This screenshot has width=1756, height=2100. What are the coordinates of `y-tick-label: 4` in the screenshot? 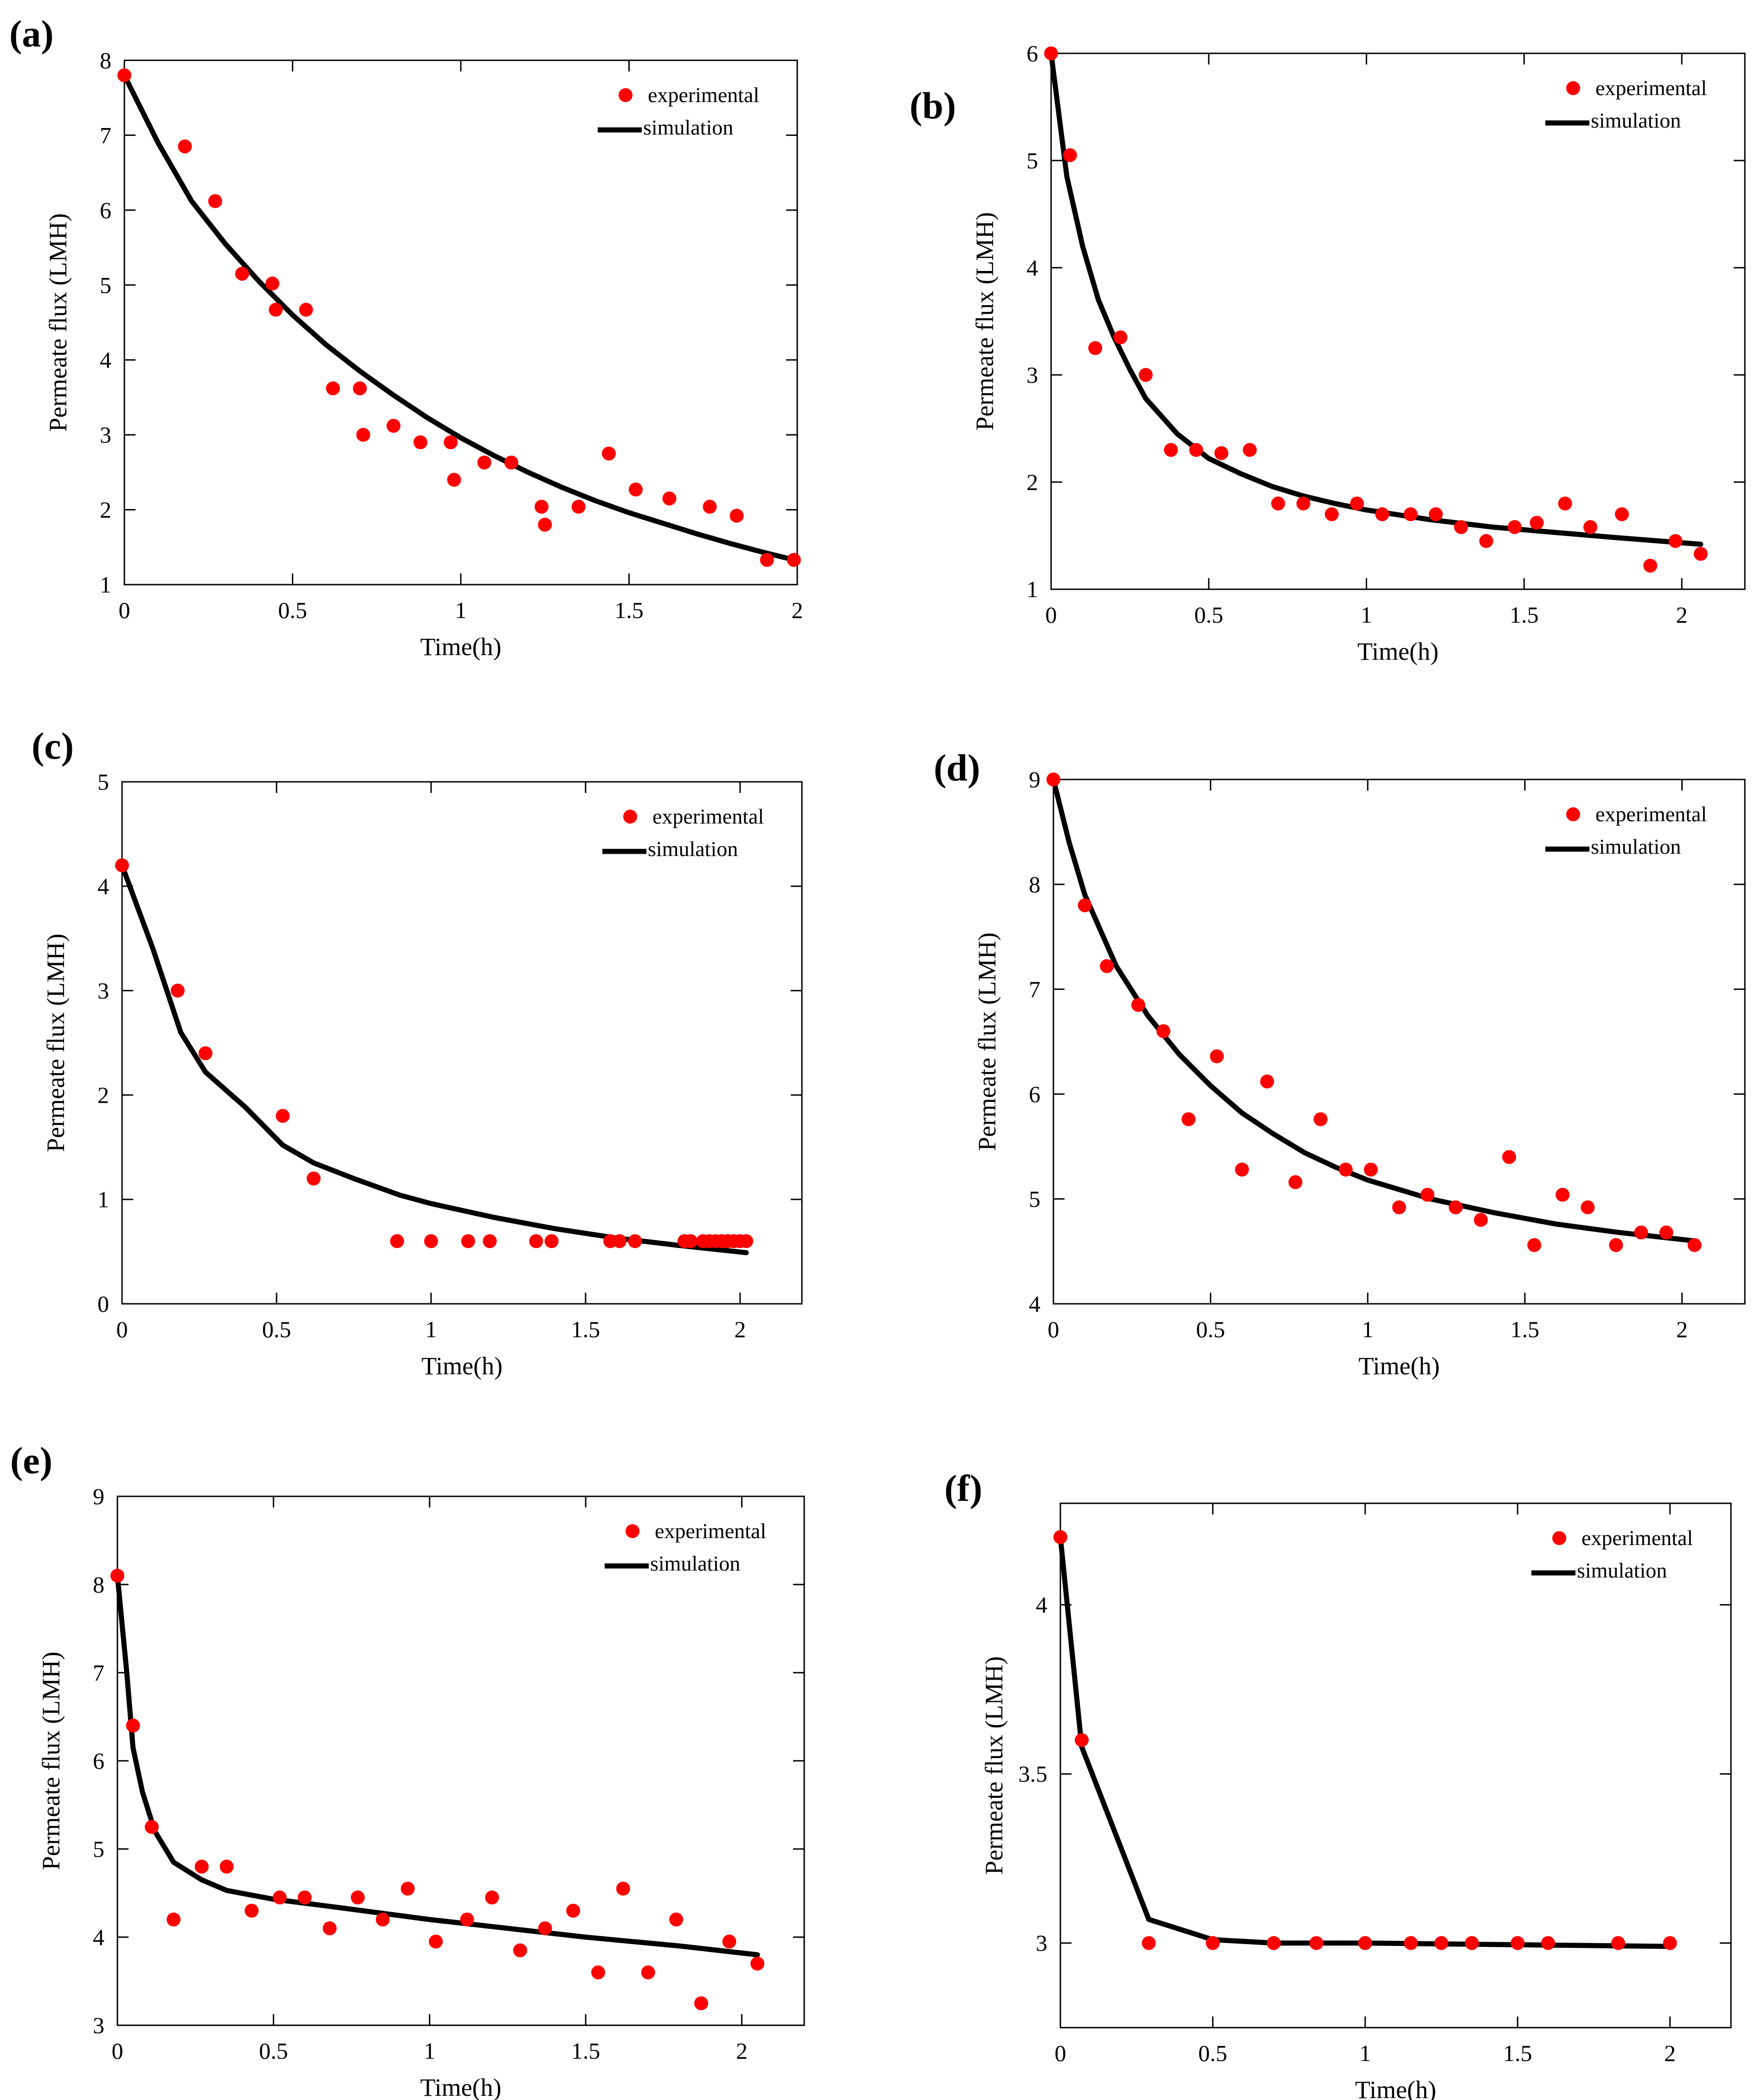 It's located at (1034, 1304).